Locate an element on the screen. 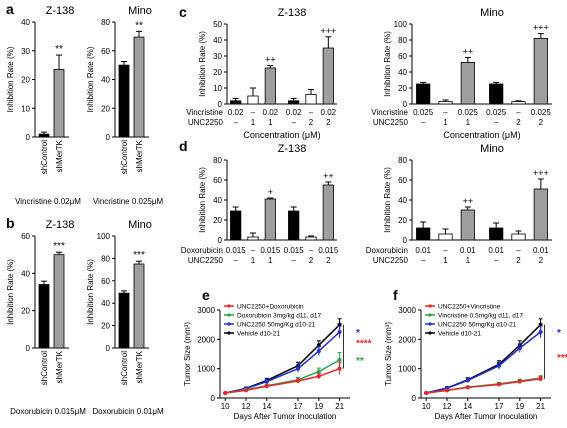 Image resolution: width=567 pixels, height=428 pixels. significance-marks: + is located at coordinates (270, 192).